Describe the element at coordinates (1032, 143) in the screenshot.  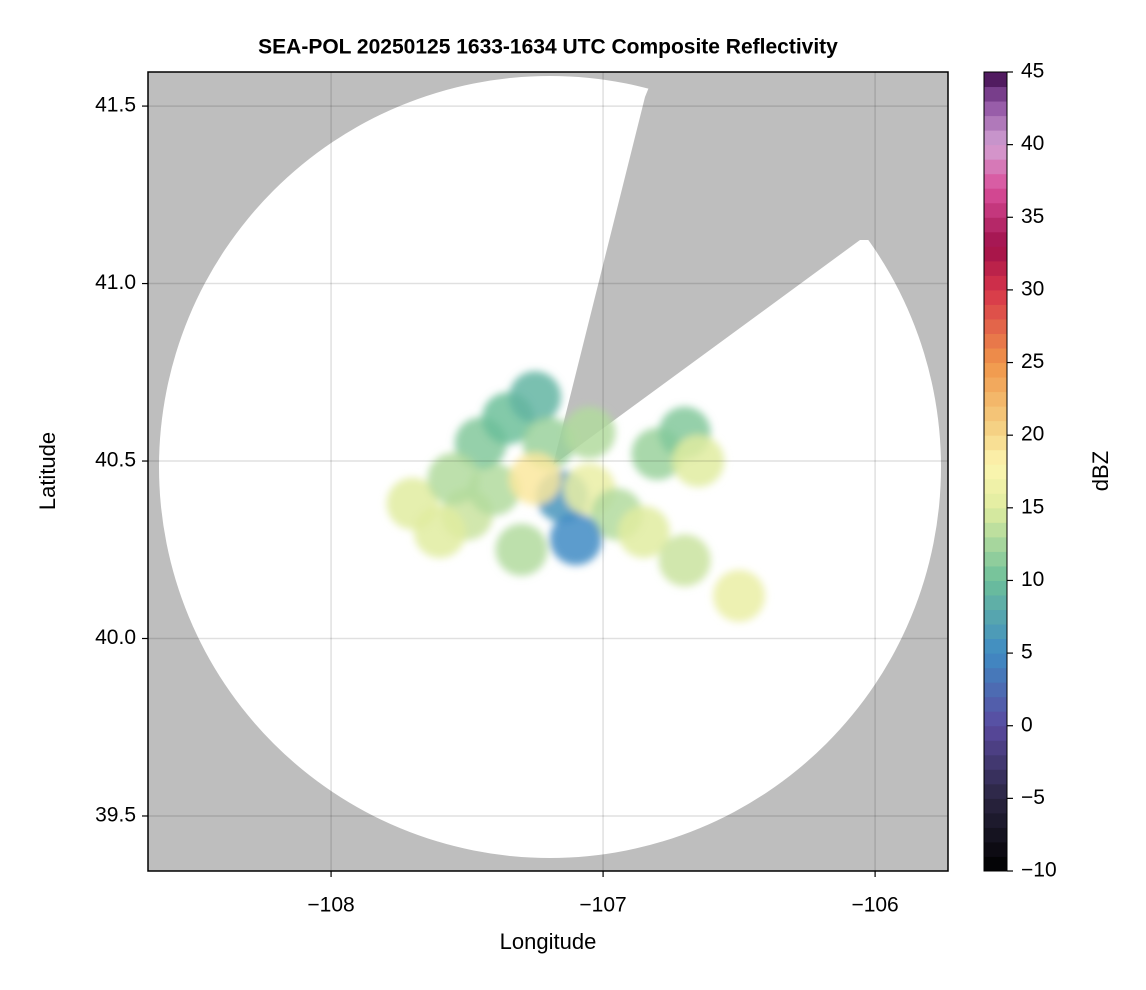
I see `colorbar-tick-label: 40` at that location.